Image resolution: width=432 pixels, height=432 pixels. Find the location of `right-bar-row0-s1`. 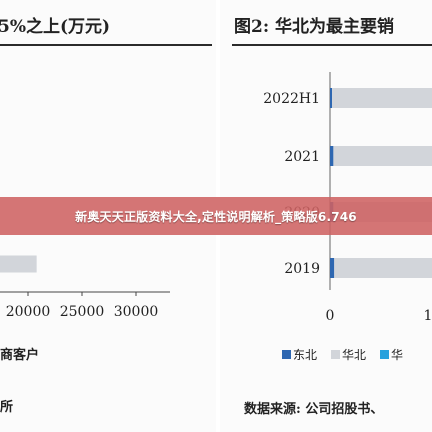

right-bar-row0-s1 is located at coordinates (382, 98).